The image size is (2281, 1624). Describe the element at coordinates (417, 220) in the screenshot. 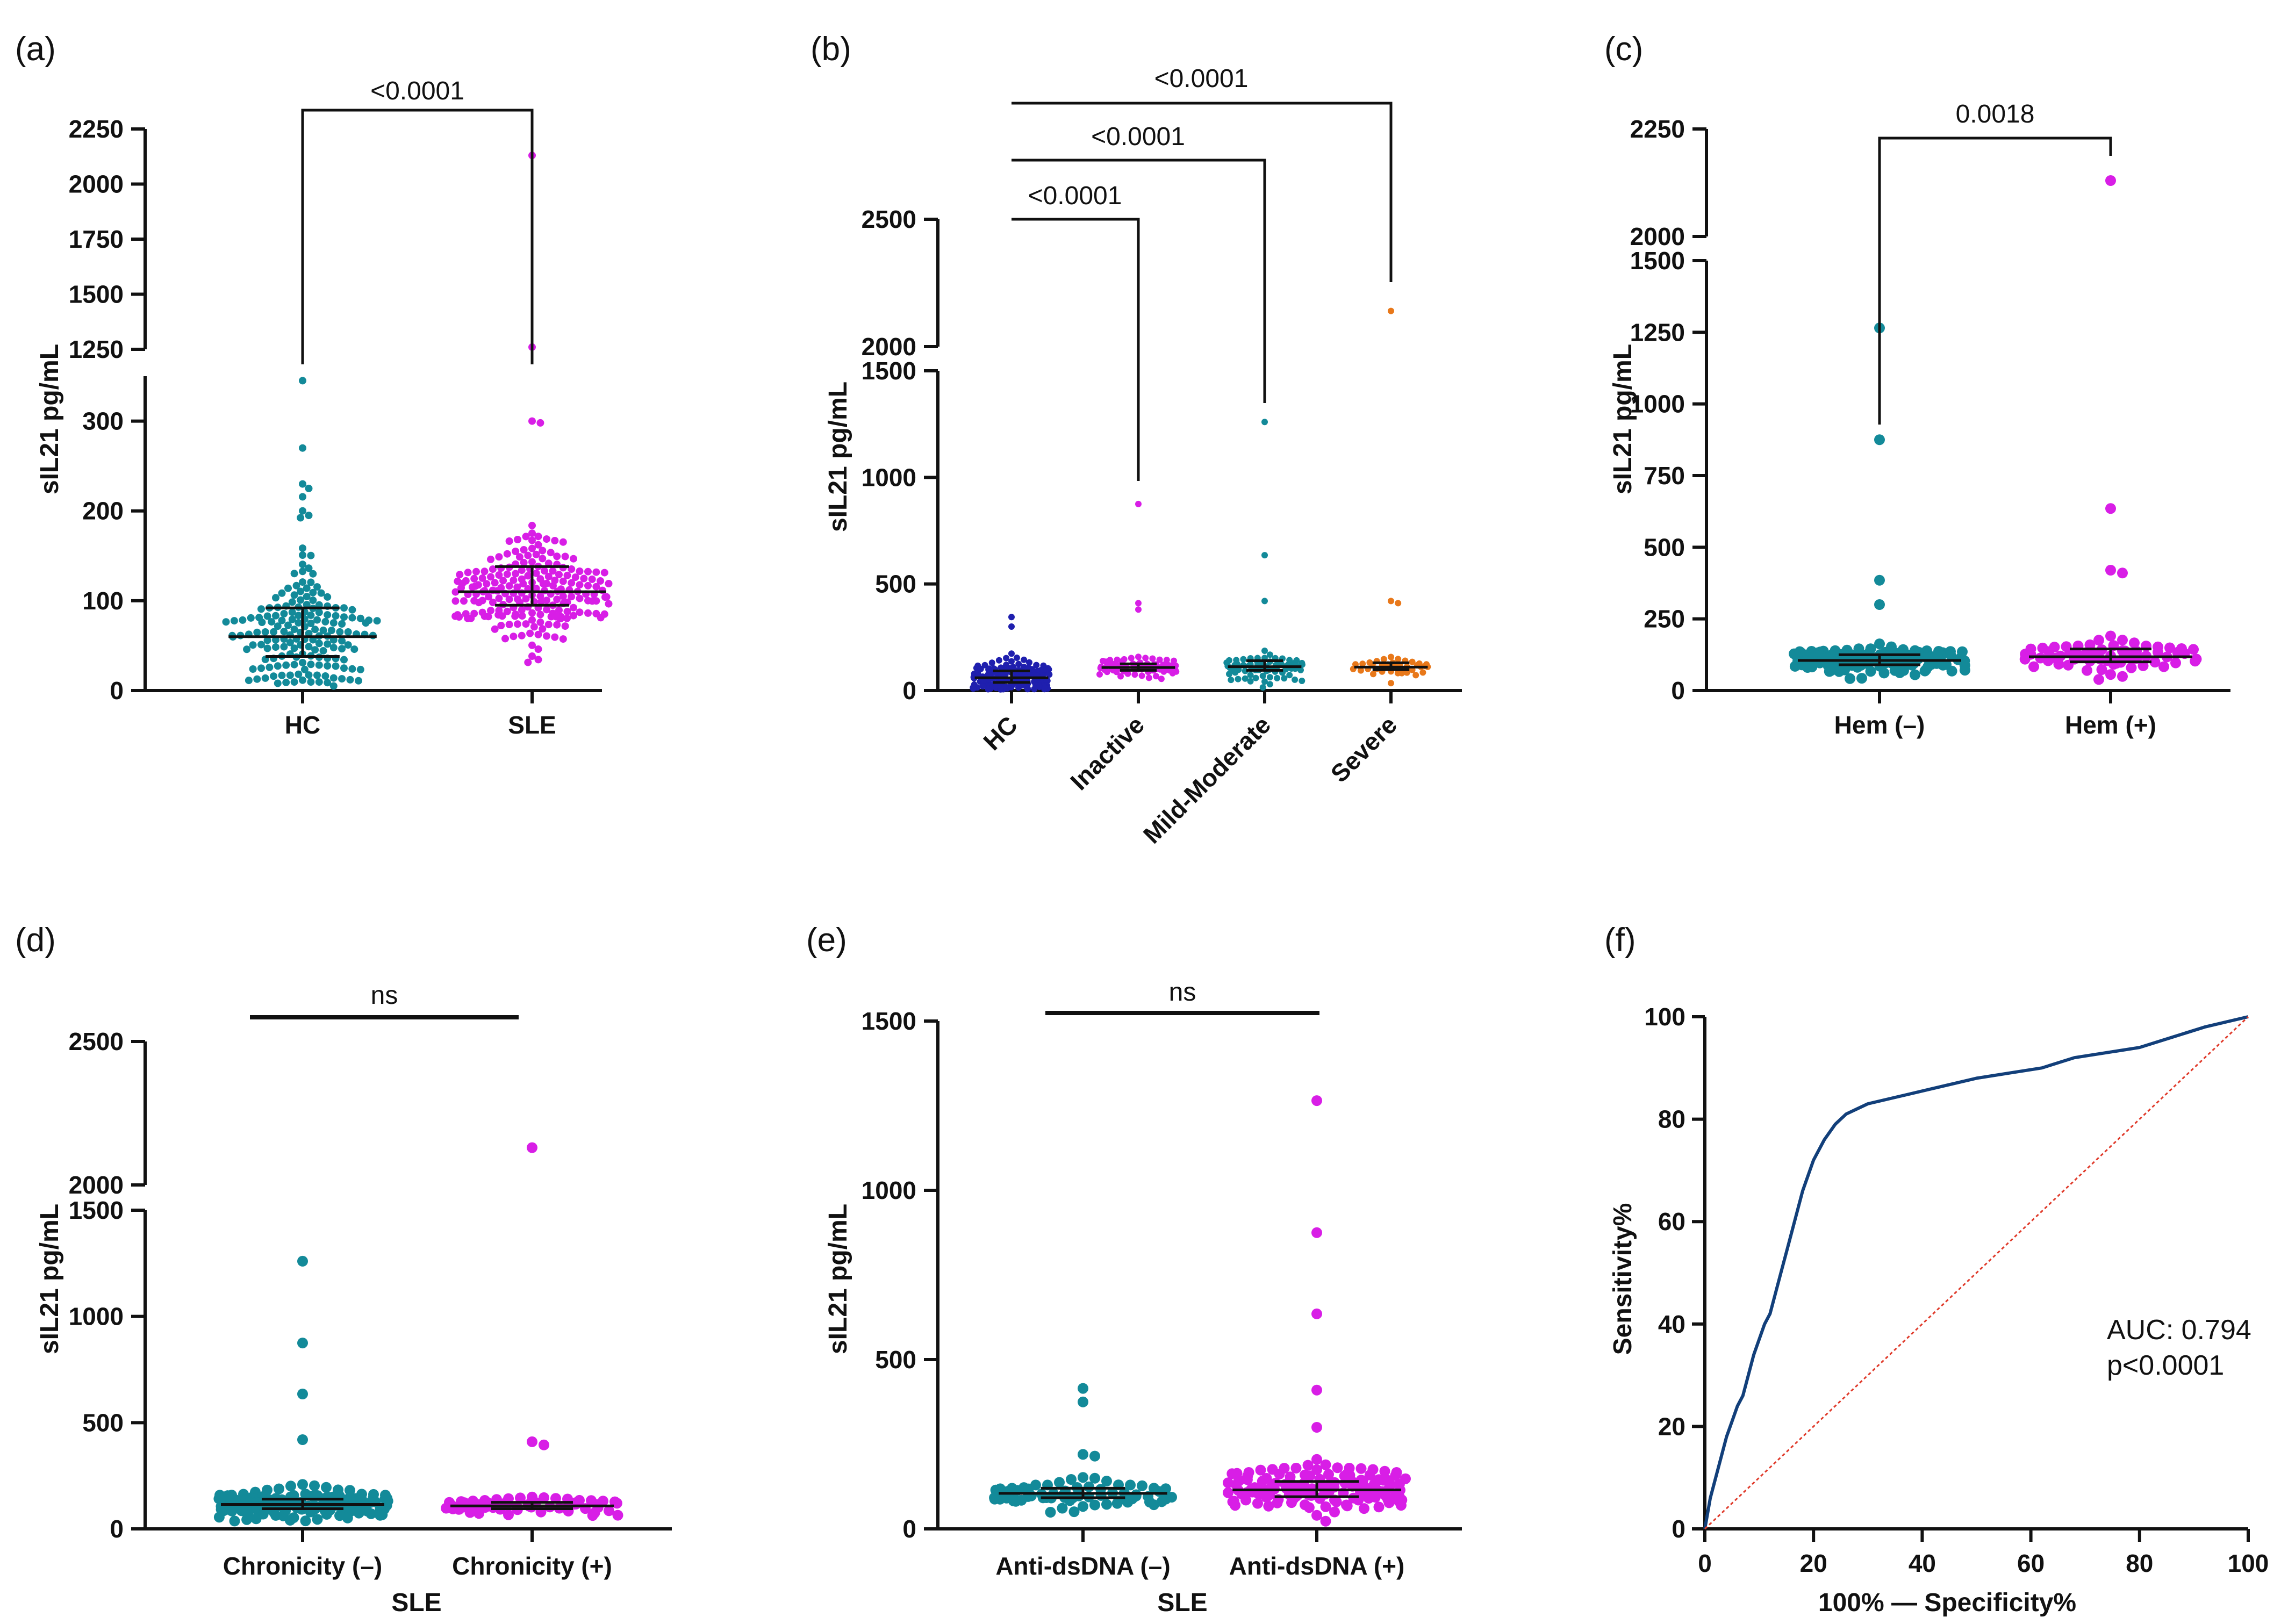

I see `panel-a-significance: <0.0001` at that location.